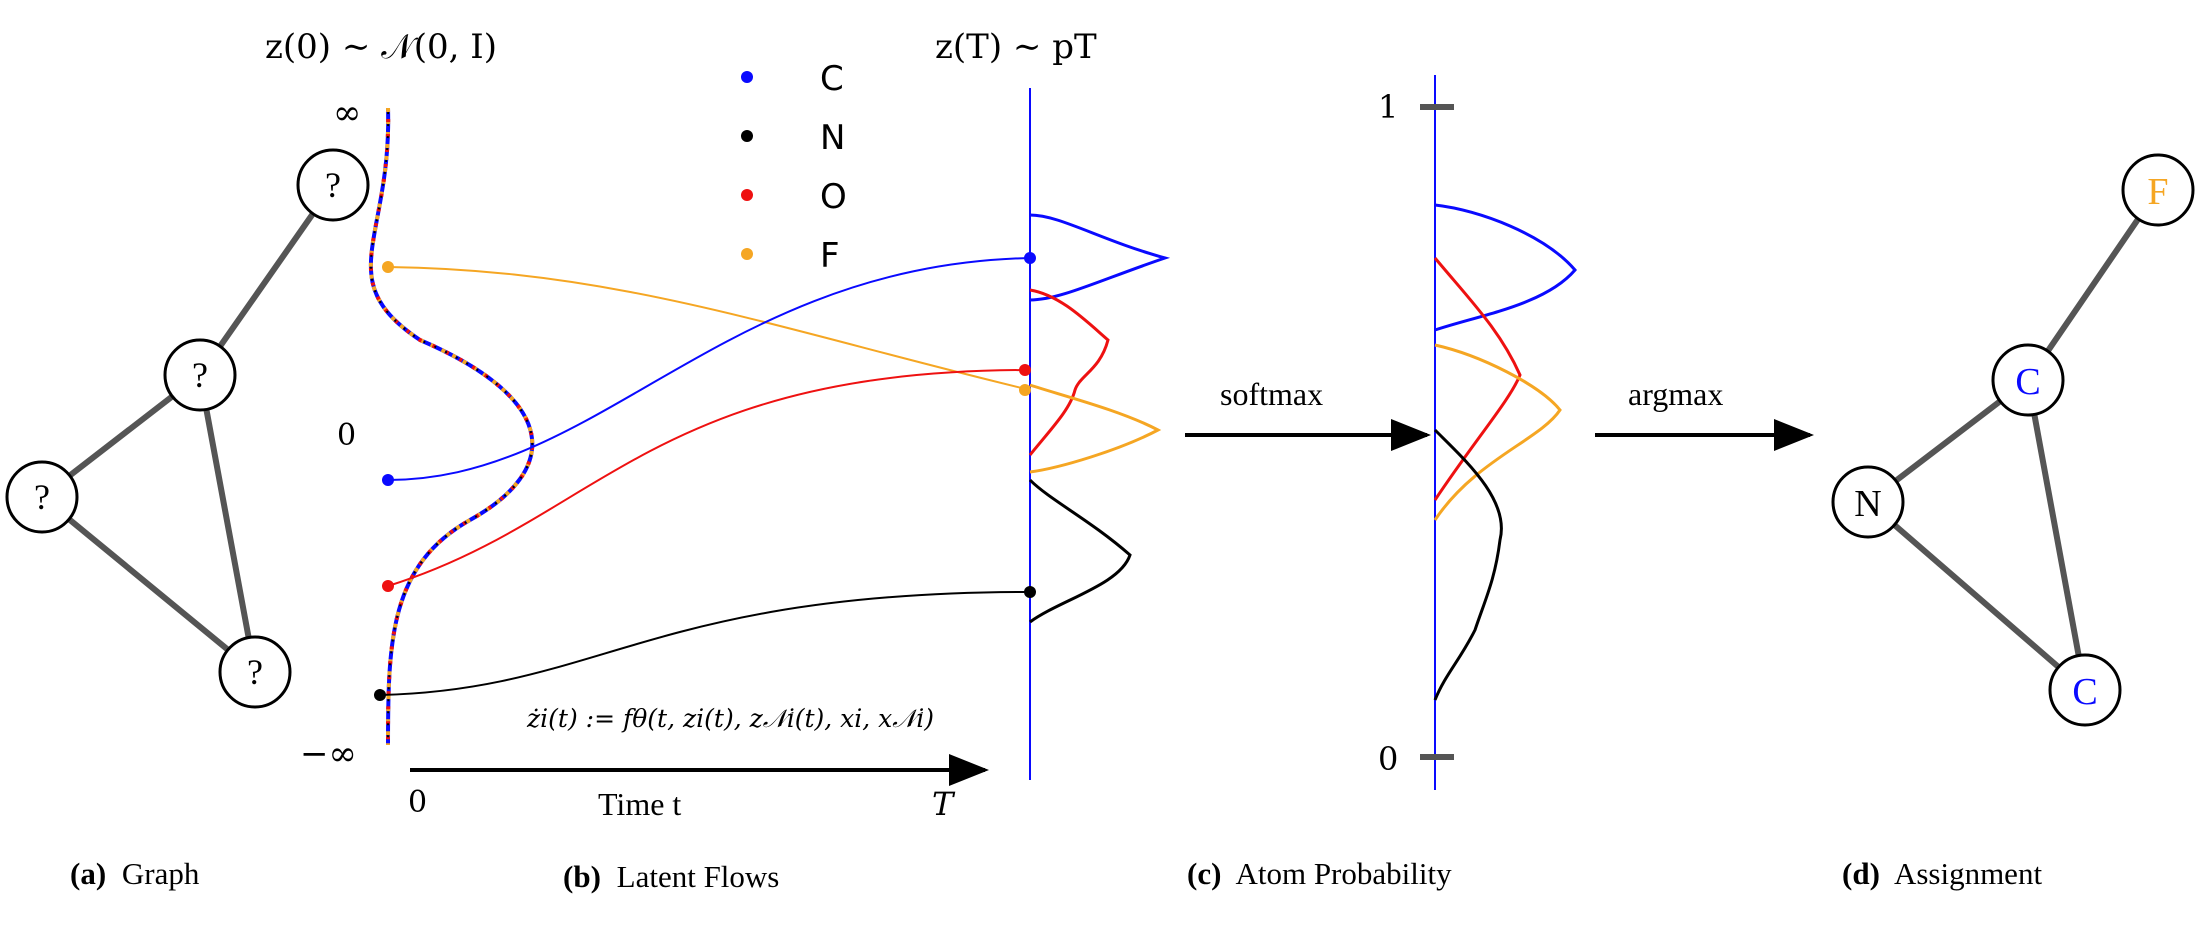 The image size is (2206, 932). I want to click on time-start-label: 0, so click(417, 802).